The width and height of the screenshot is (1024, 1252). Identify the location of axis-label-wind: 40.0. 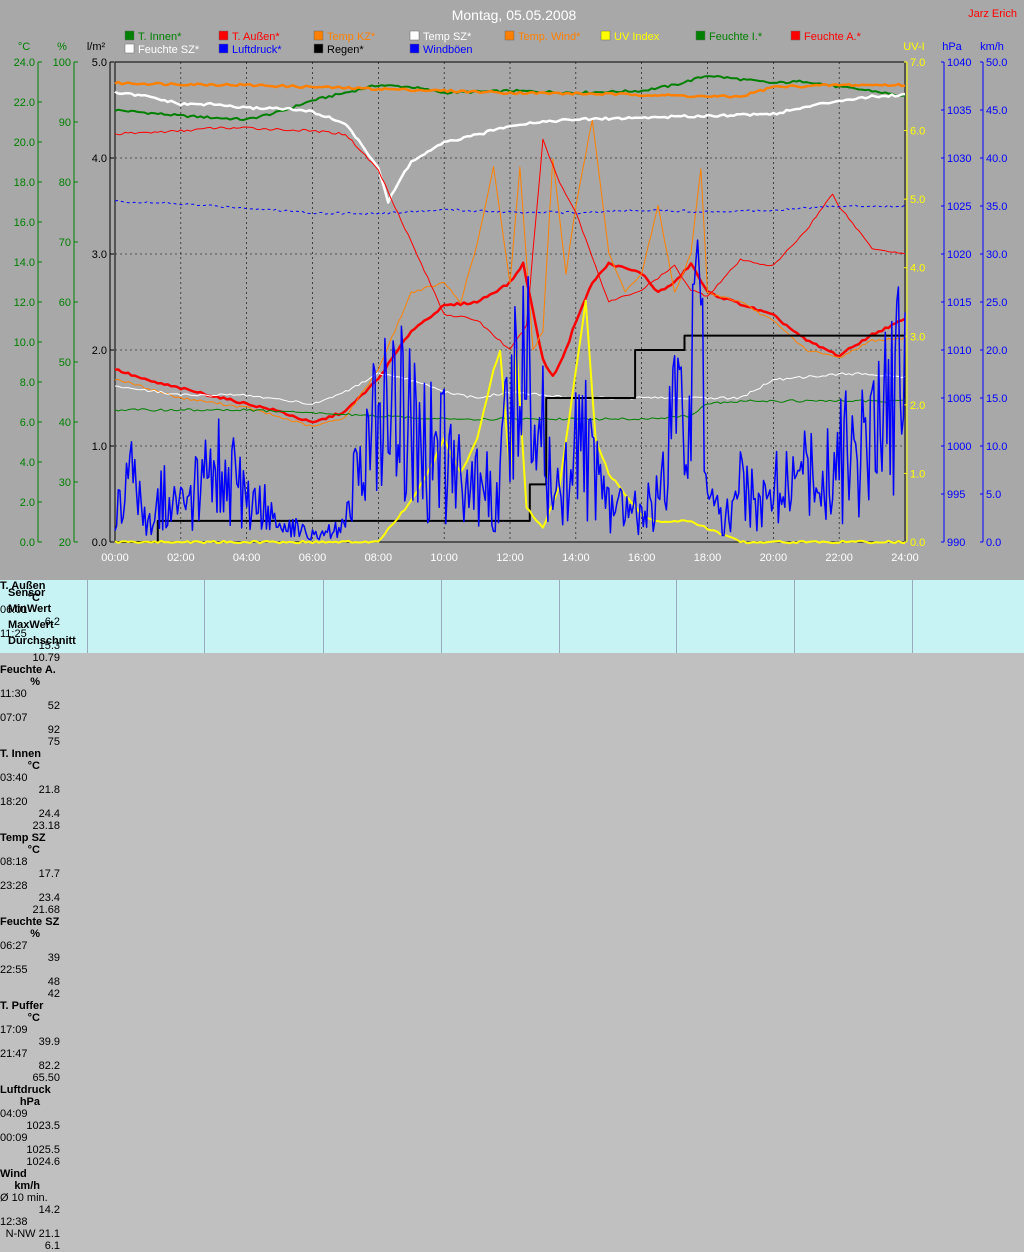
(996, 159).